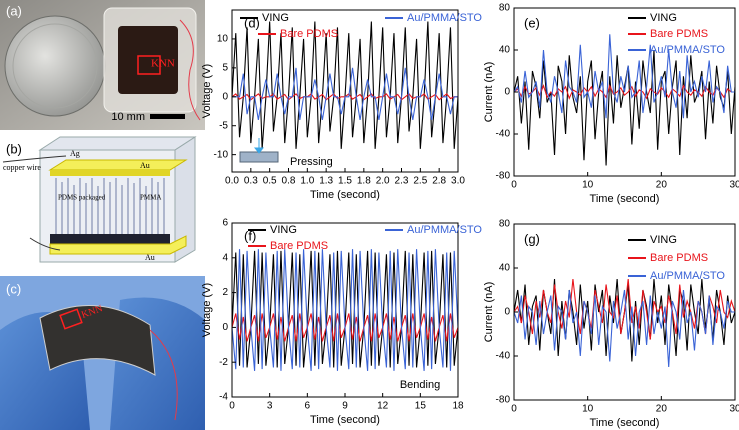 The image size is (739, 430). What do you see at coordinates (110, 207) in the screenshot?
I see `pillars` at bounding box center [110, 207].